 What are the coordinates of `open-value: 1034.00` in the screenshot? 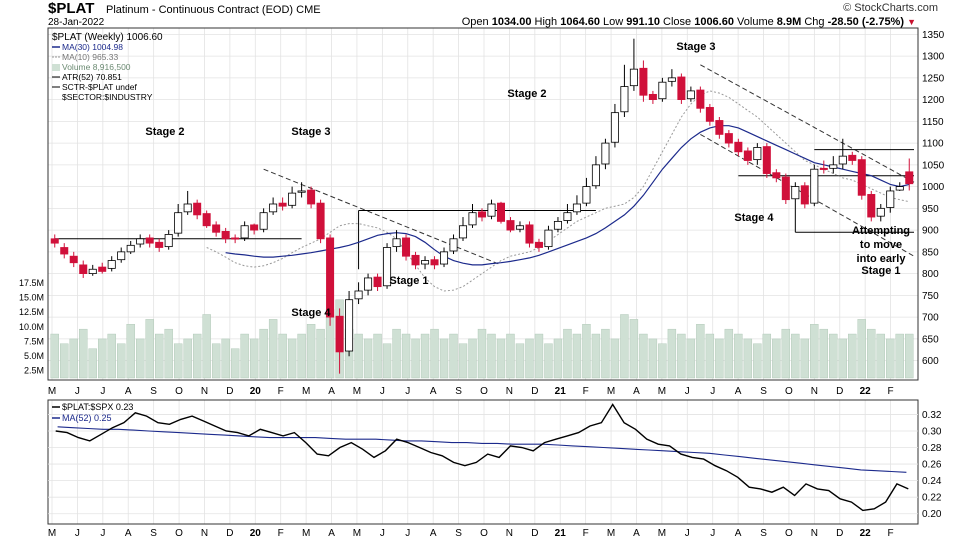 It's located at (511, 22).